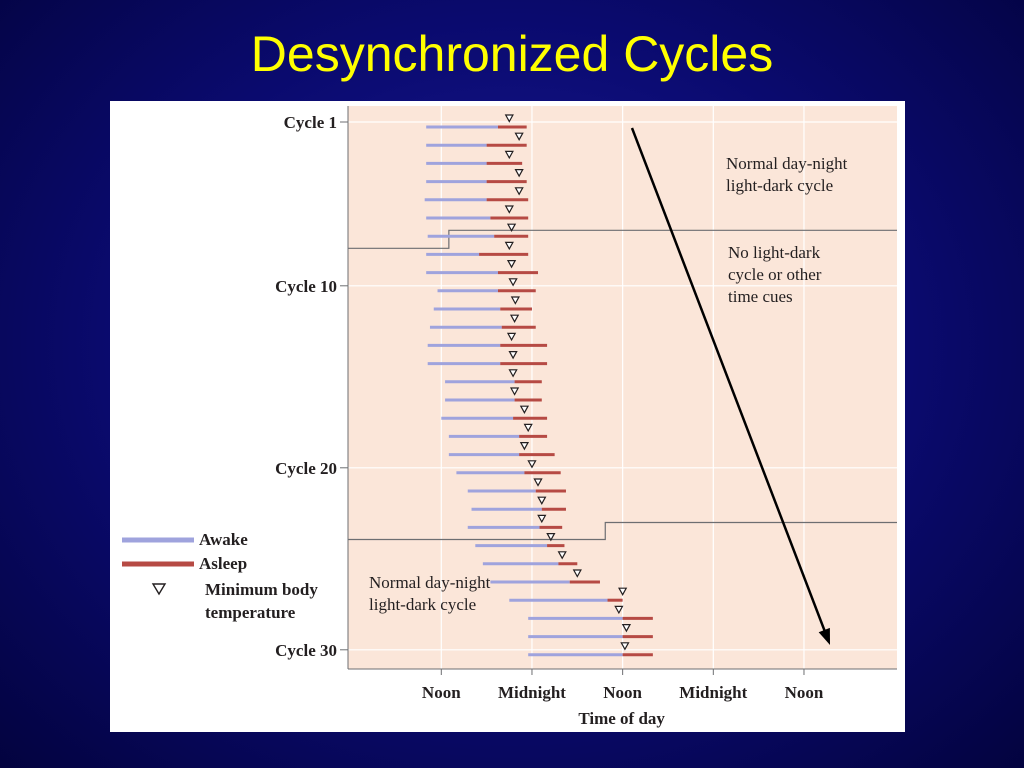  Describe the element at coordinates (621, 718) in the screenshot. I see `x-axis-label: Time of day` at that location.